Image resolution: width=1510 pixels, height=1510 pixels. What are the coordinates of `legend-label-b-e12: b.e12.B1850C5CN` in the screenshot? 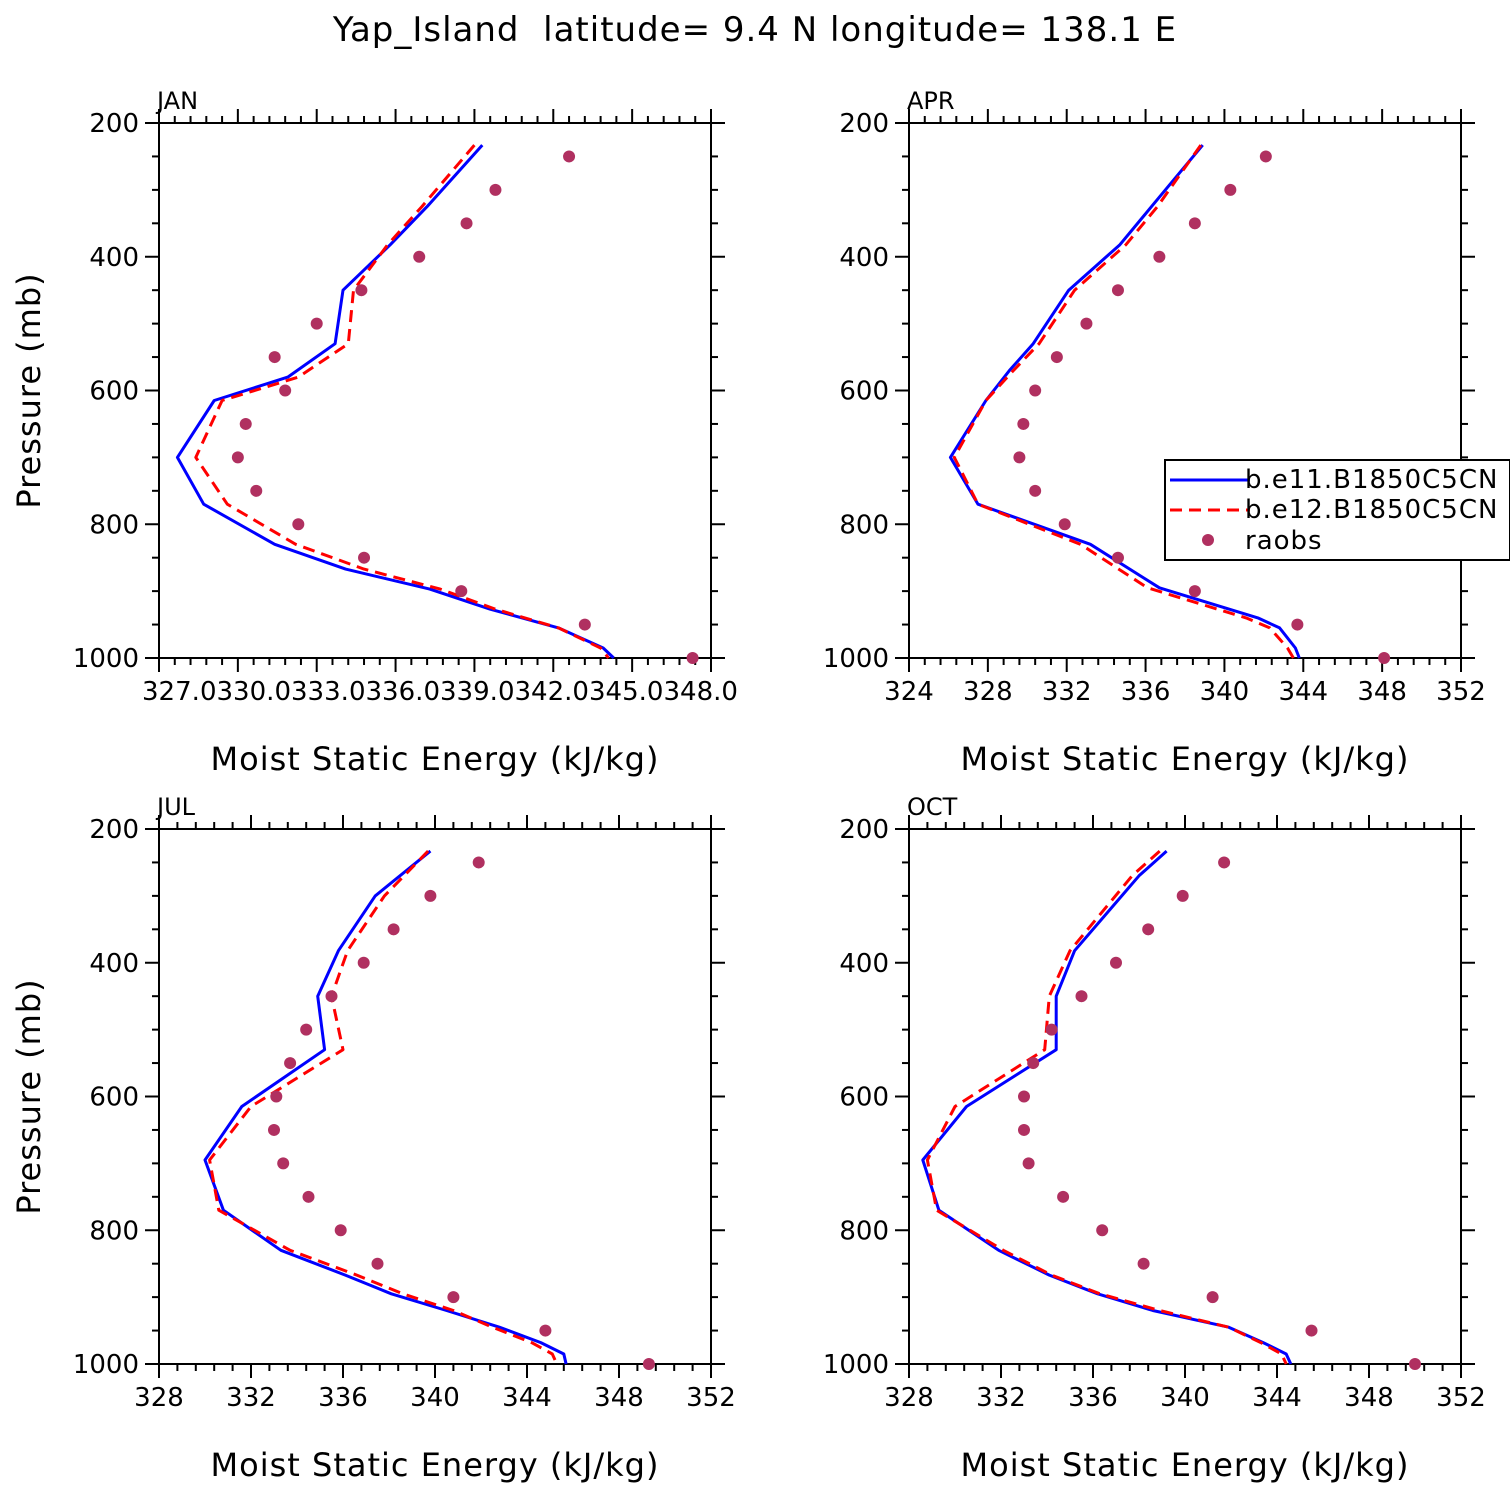 It's located at (1371, 510).